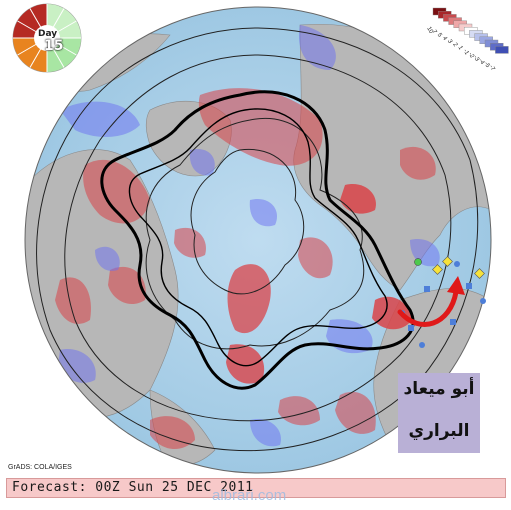 Image resolution: width=511 pixels, height=510 pixels. What do you see at coordinates (466, 52) in the screenshot?
I see `legend-label: -1` at bounding box center [466, 52].